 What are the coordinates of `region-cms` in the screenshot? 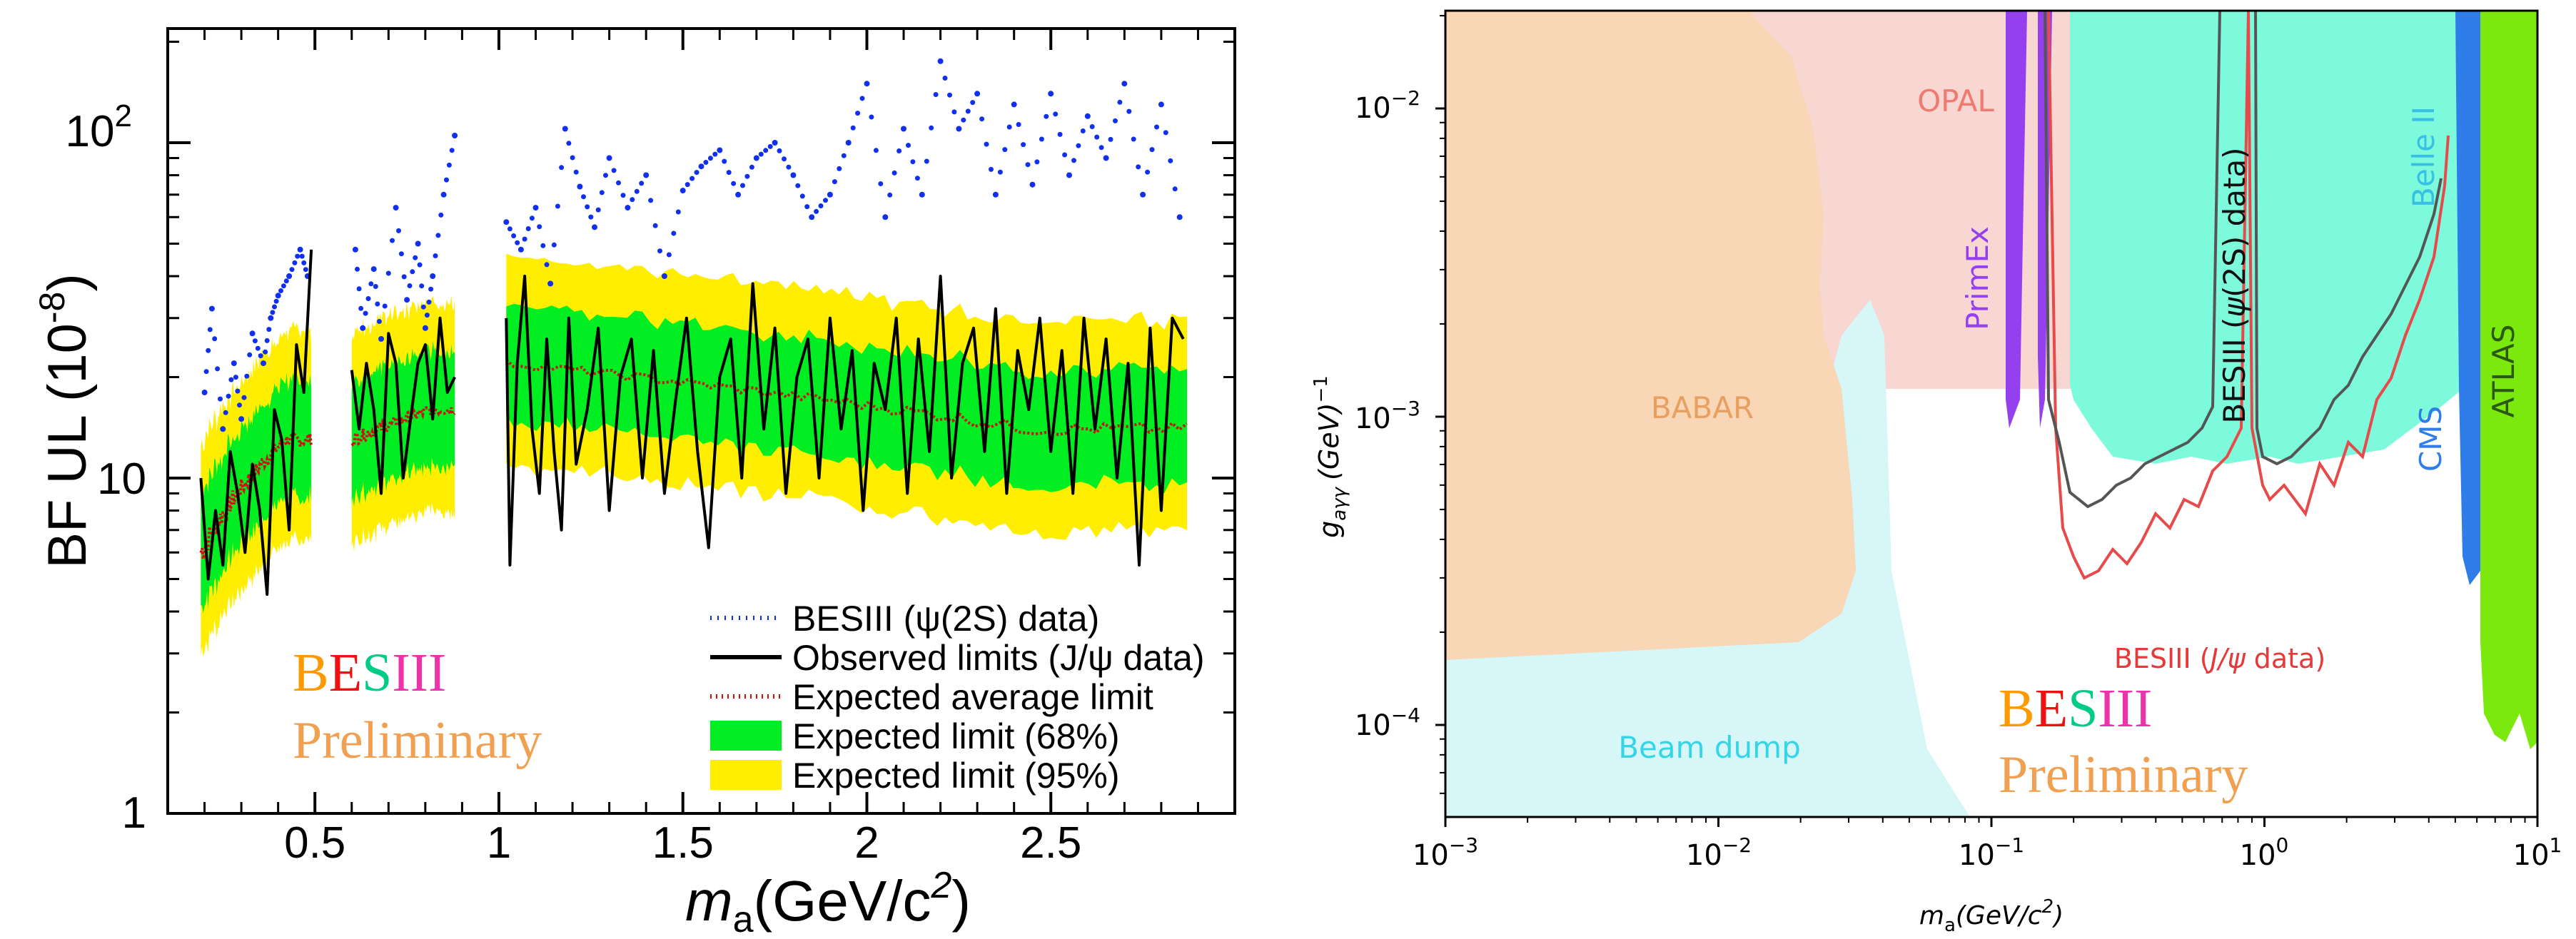 It's located at (2467, 298).